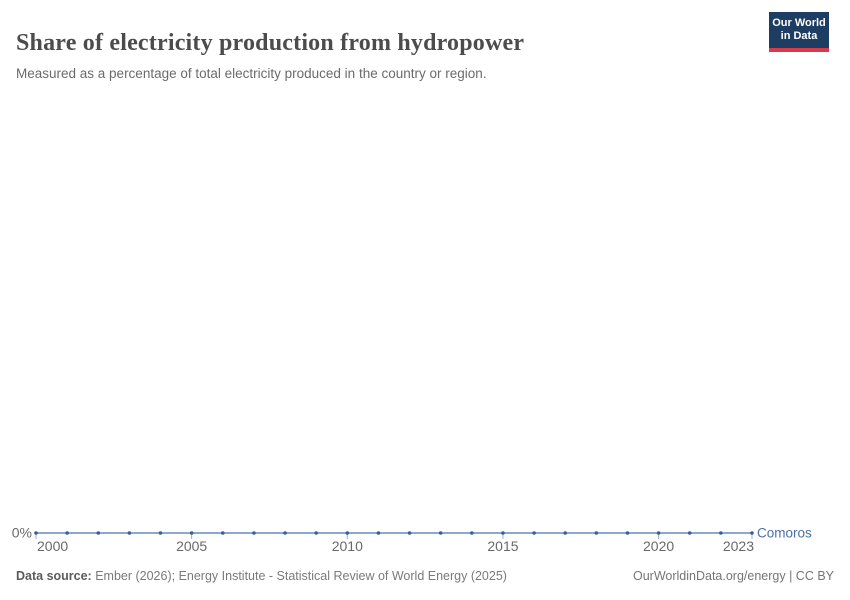  I want to click on x-axis-tick-label: 2005, so click(191, 546).